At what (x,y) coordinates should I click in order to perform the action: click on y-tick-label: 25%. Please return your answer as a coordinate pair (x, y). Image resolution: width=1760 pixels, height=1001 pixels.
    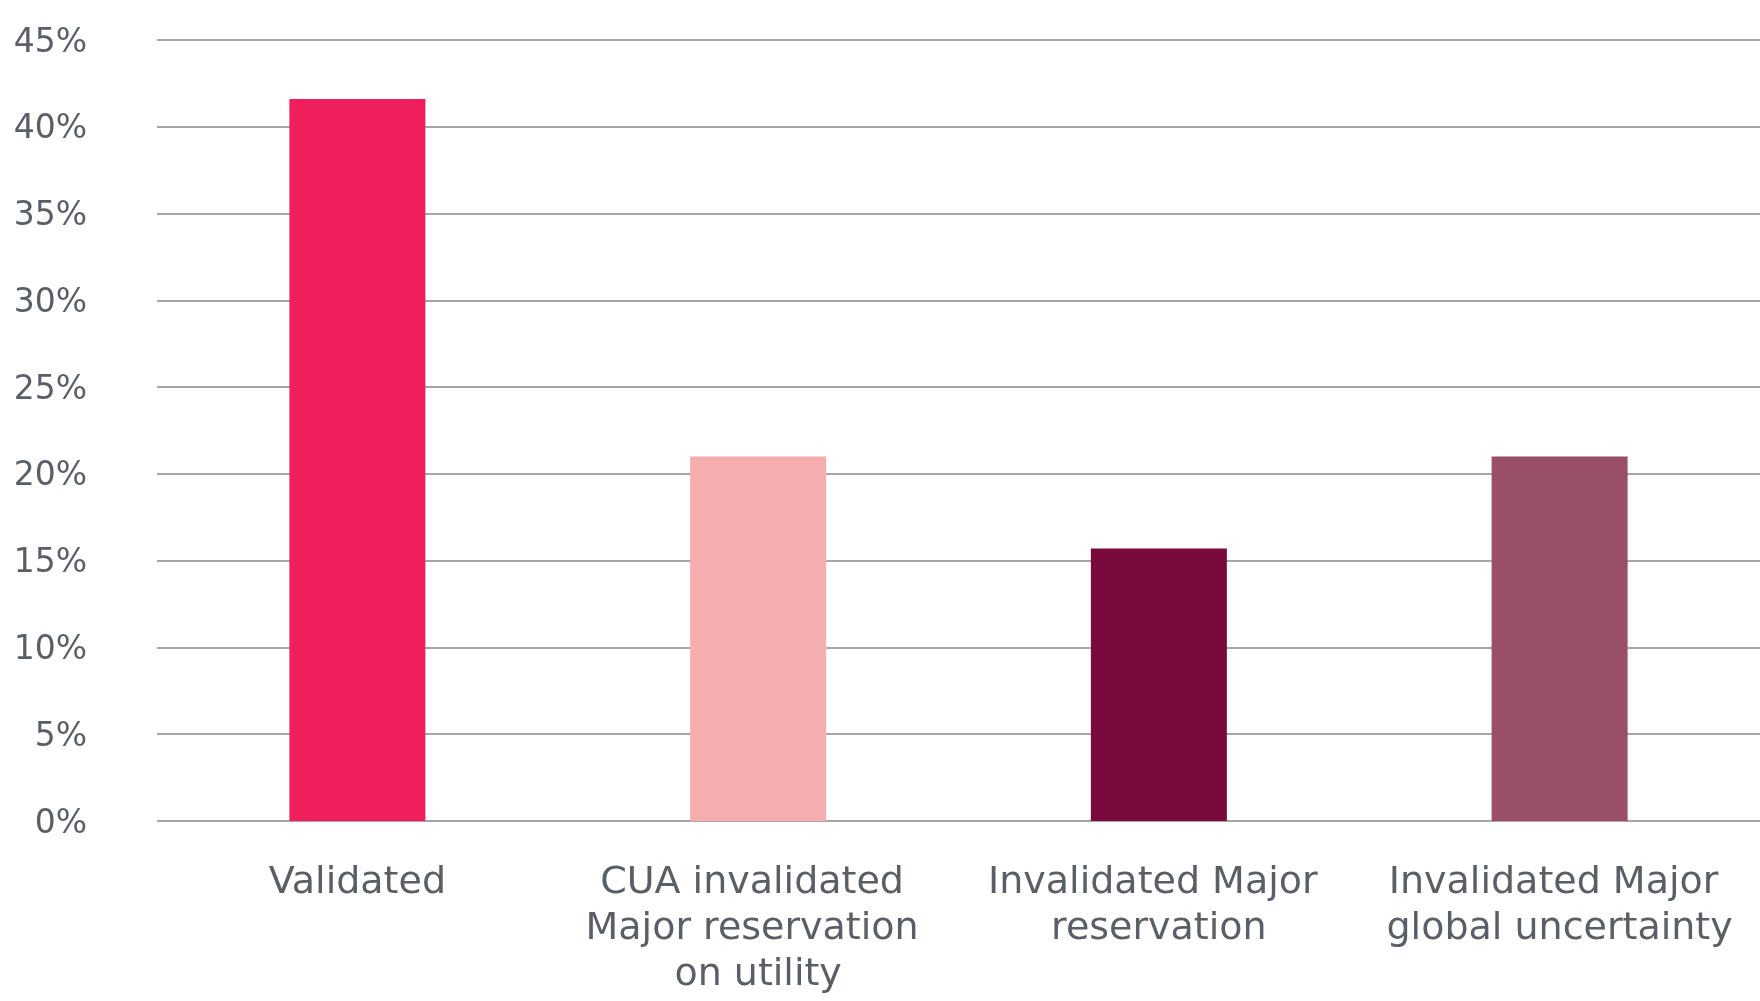
    Looking at the image, I should click on (50, 387).